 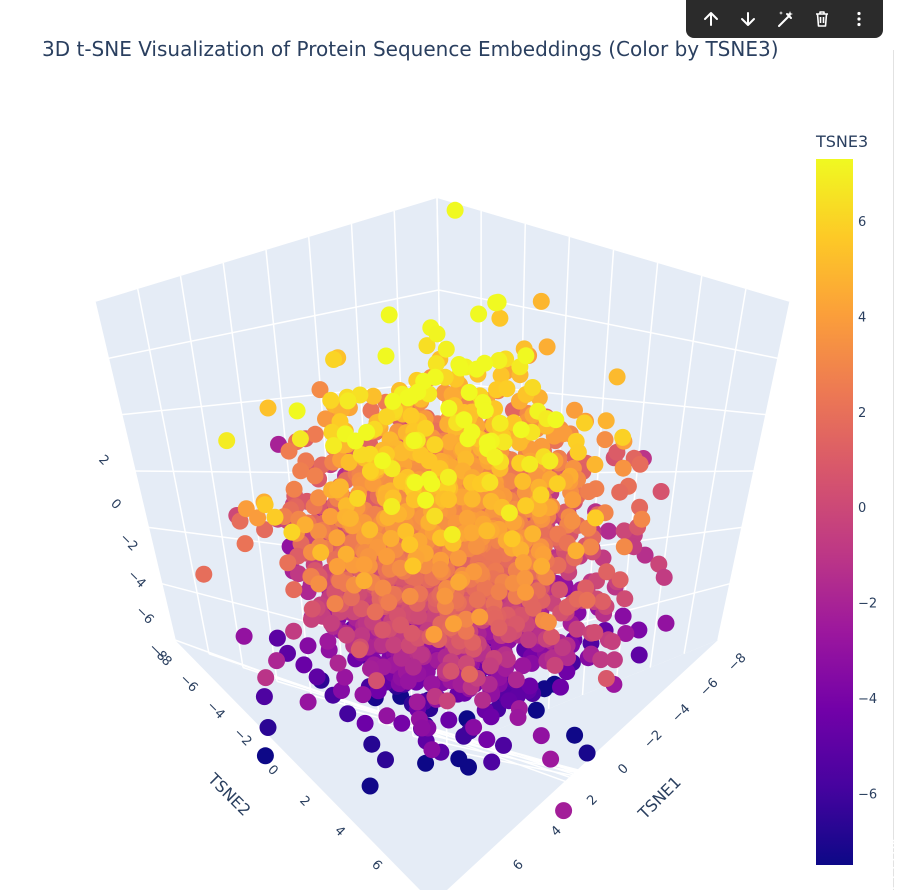 I want to click on move-down-button, so click(x=748, y=19).